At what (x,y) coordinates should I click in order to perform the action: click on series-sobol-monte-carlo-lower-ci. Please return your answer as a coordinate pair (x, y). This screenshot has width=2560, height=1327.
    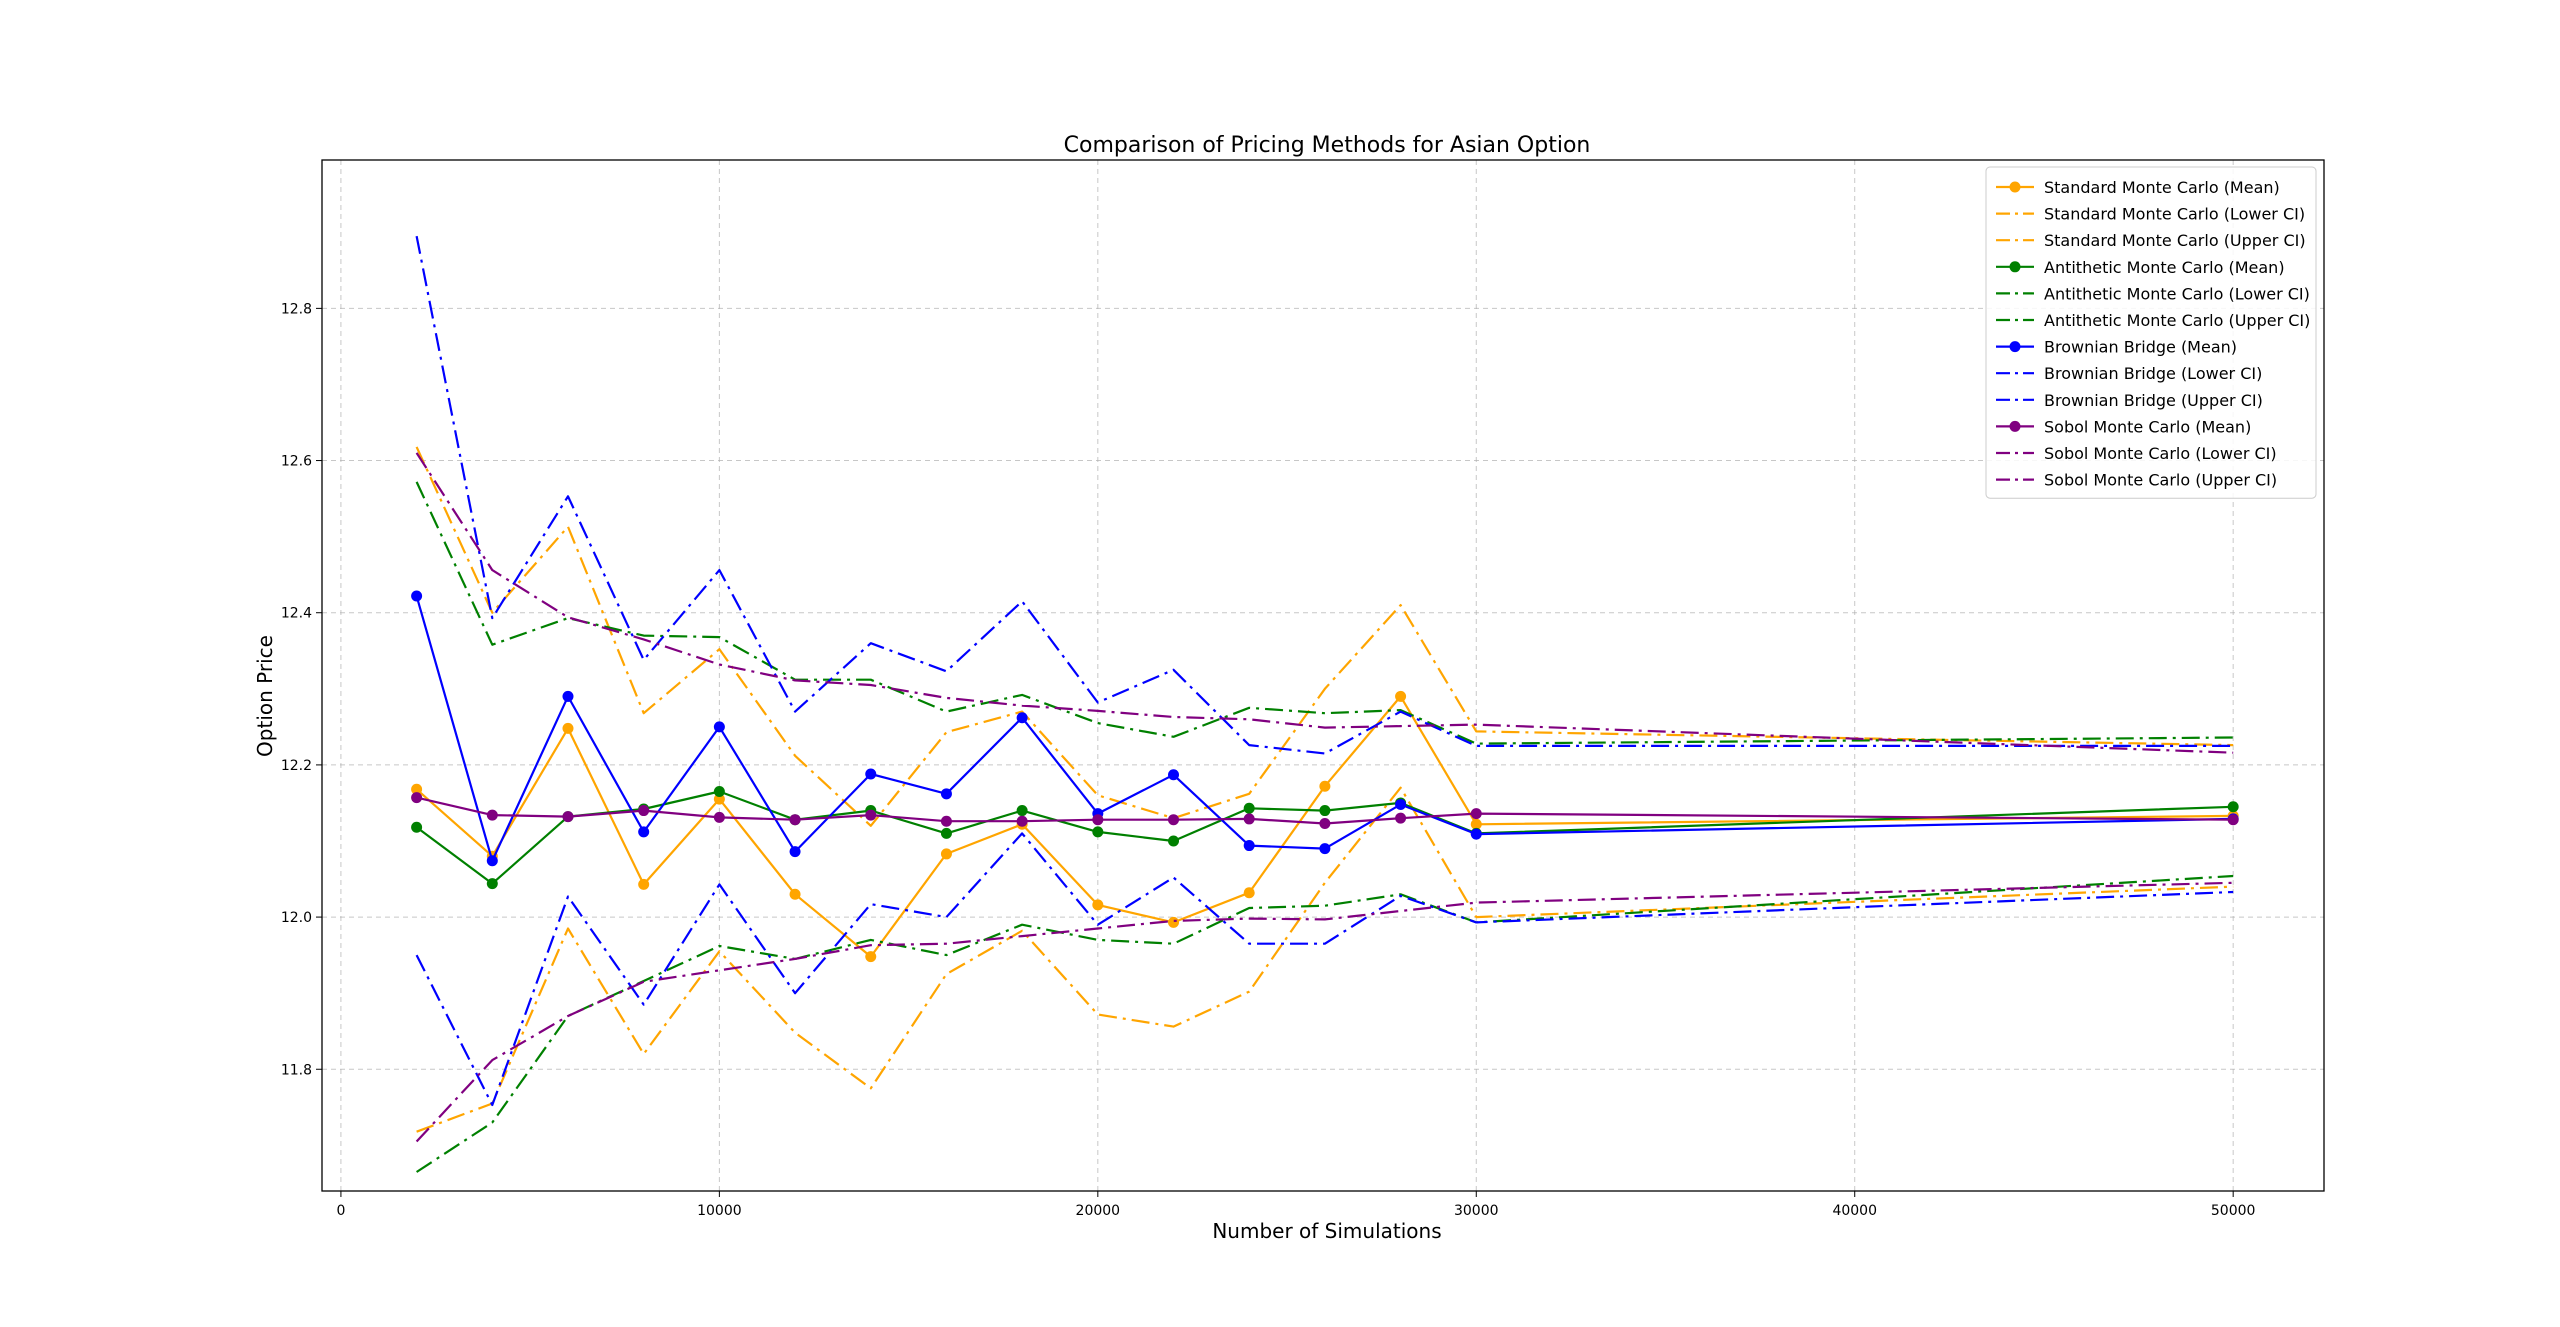
    Looking at the image, I should click on (1324, 1012).